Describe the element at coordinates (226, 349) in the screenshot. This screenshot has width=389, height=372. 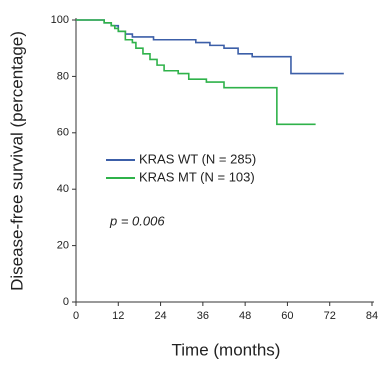
I see `x-axis-title: Time (months)` at that location.